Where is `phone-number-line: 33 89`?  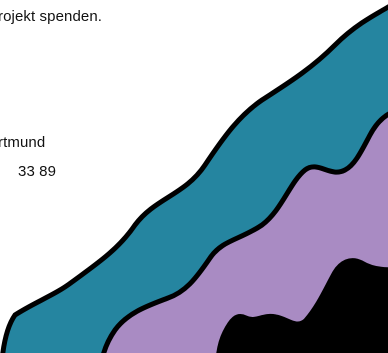
phone-number-line: 33 89 is located at coordinates (37, 171).